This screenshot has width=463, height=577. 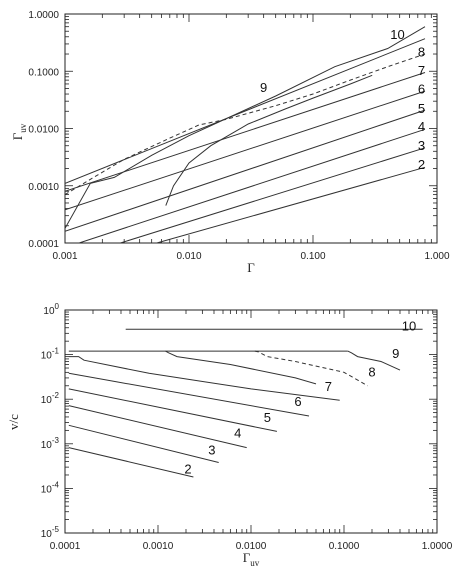 I want to click on x-axis-title: Γuv, so click(x=251, y=559).